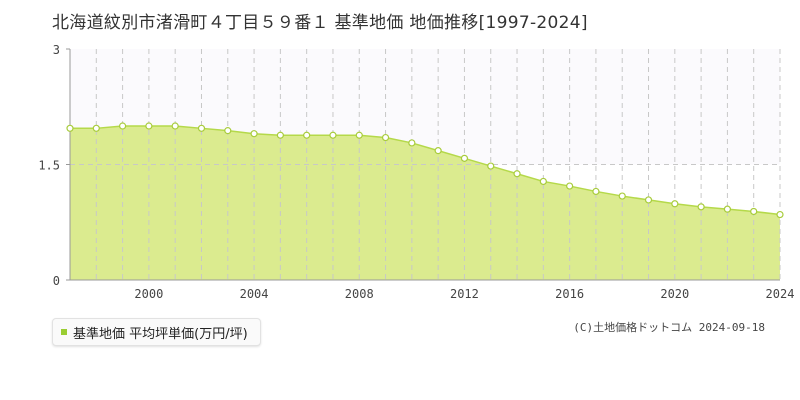  I want to click on x-tick-label: 2004, so click(254, 294).